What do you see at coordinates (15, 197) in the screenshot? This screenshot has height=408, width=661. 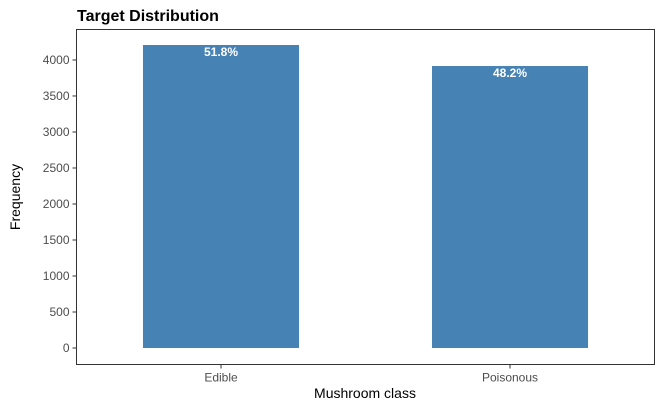 I see `y-axis-title: Frequency` at bounding box center [15, 197].